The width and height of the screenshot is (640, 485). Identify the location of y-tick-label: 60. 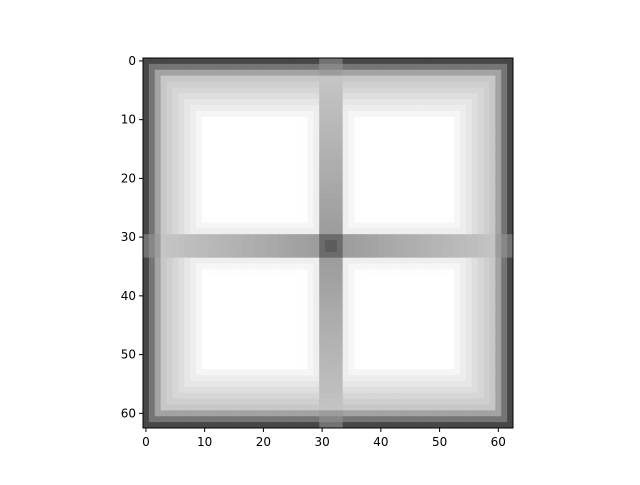
(128, 413).